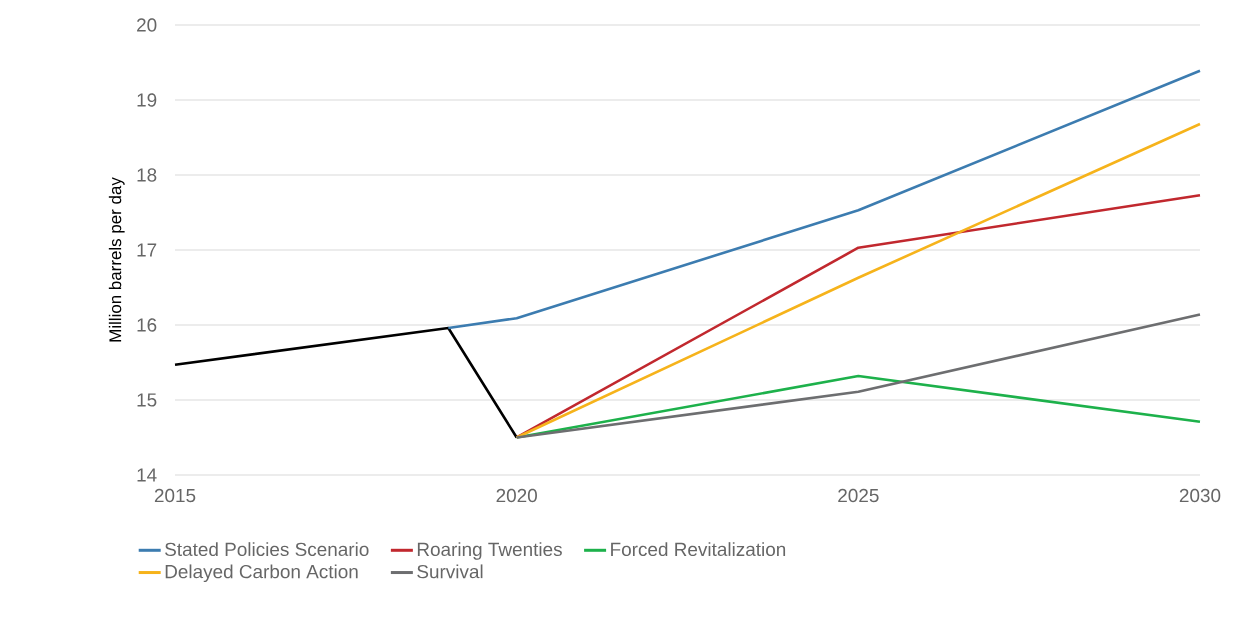  What do you see at coordinates (489, 551) in the screenshot?
I see `legend-label: Roaring Twenties` at bounding box center [489, 551].